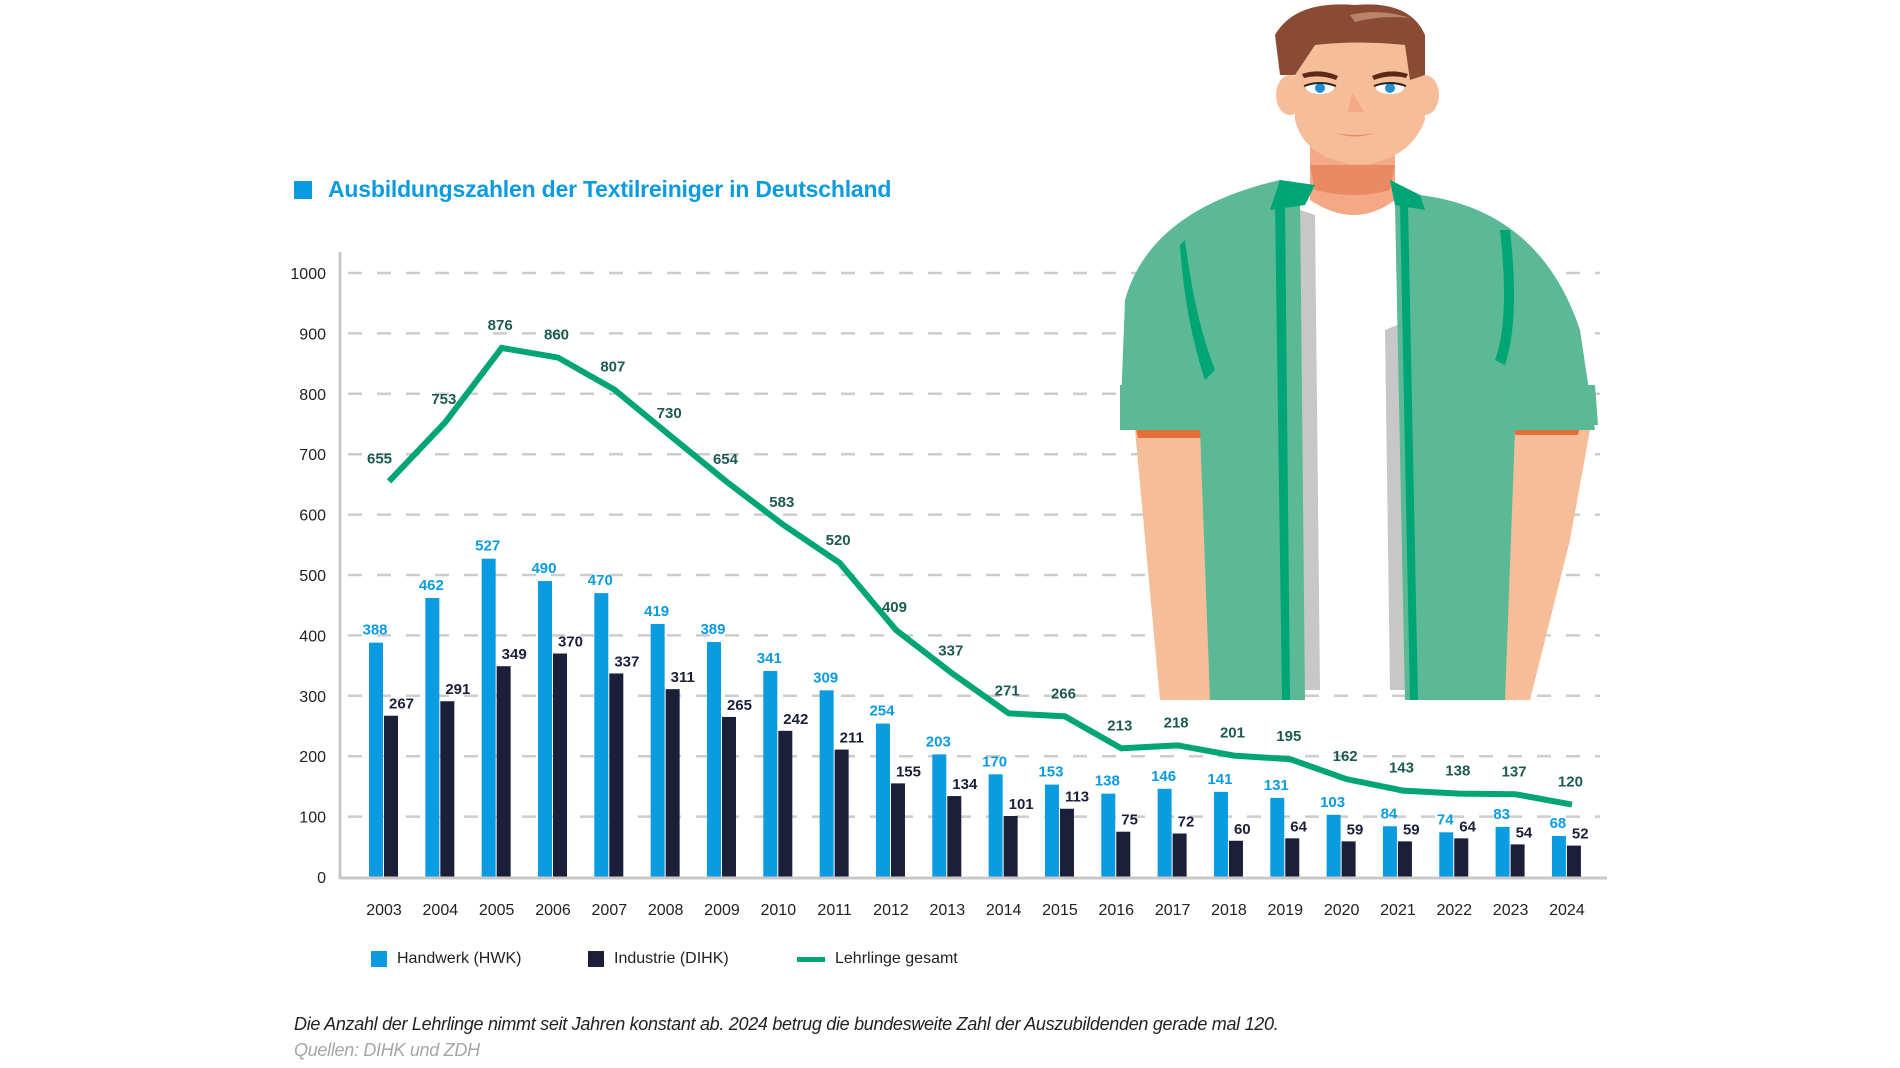 Image resolution: width=1900 pixels, height=1068 pixels. I want to click on data-label-handwerk: 103, so click(1332, 802).